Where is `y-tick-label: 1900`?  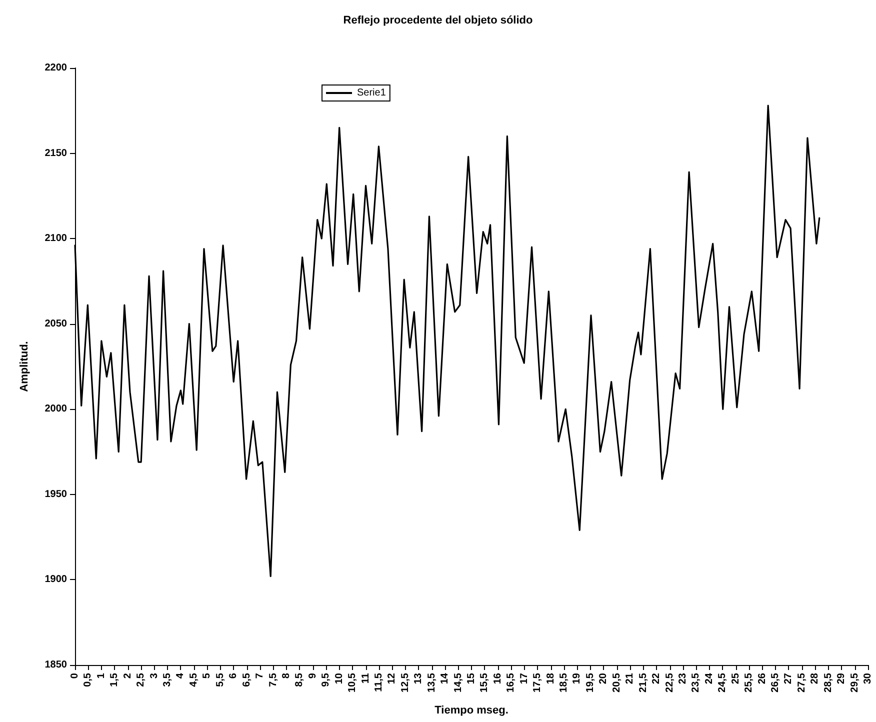 y-tick-label: 1900 is located at coordinates (56, 580).